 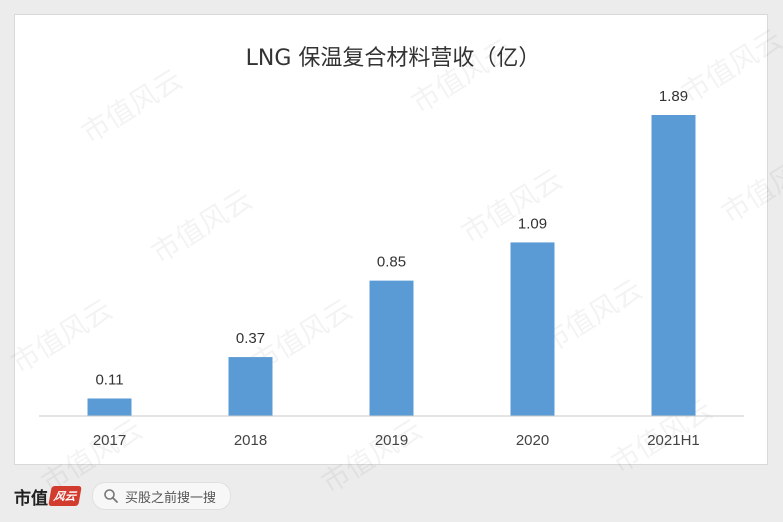 What do you see at coordinates (393, 58) in the screenshot?
I see `chart-title: LNG 保温复合材料营收（亿）` at bounding box center [393, 58].